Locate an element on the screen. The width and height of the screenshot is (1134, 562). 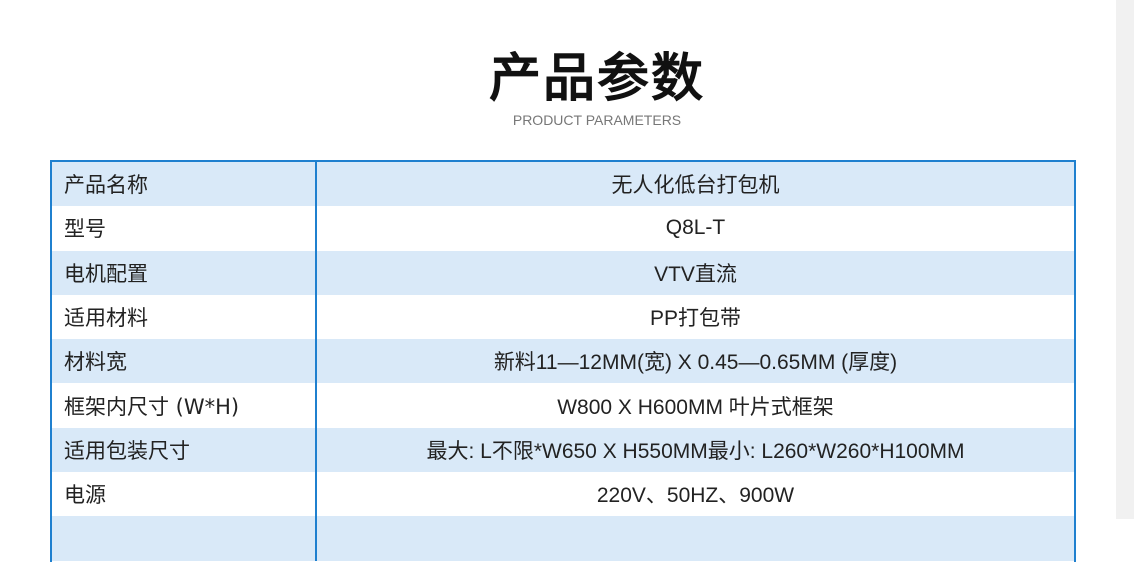
row-label: 材料宽 is located at coordinates (184, 361).